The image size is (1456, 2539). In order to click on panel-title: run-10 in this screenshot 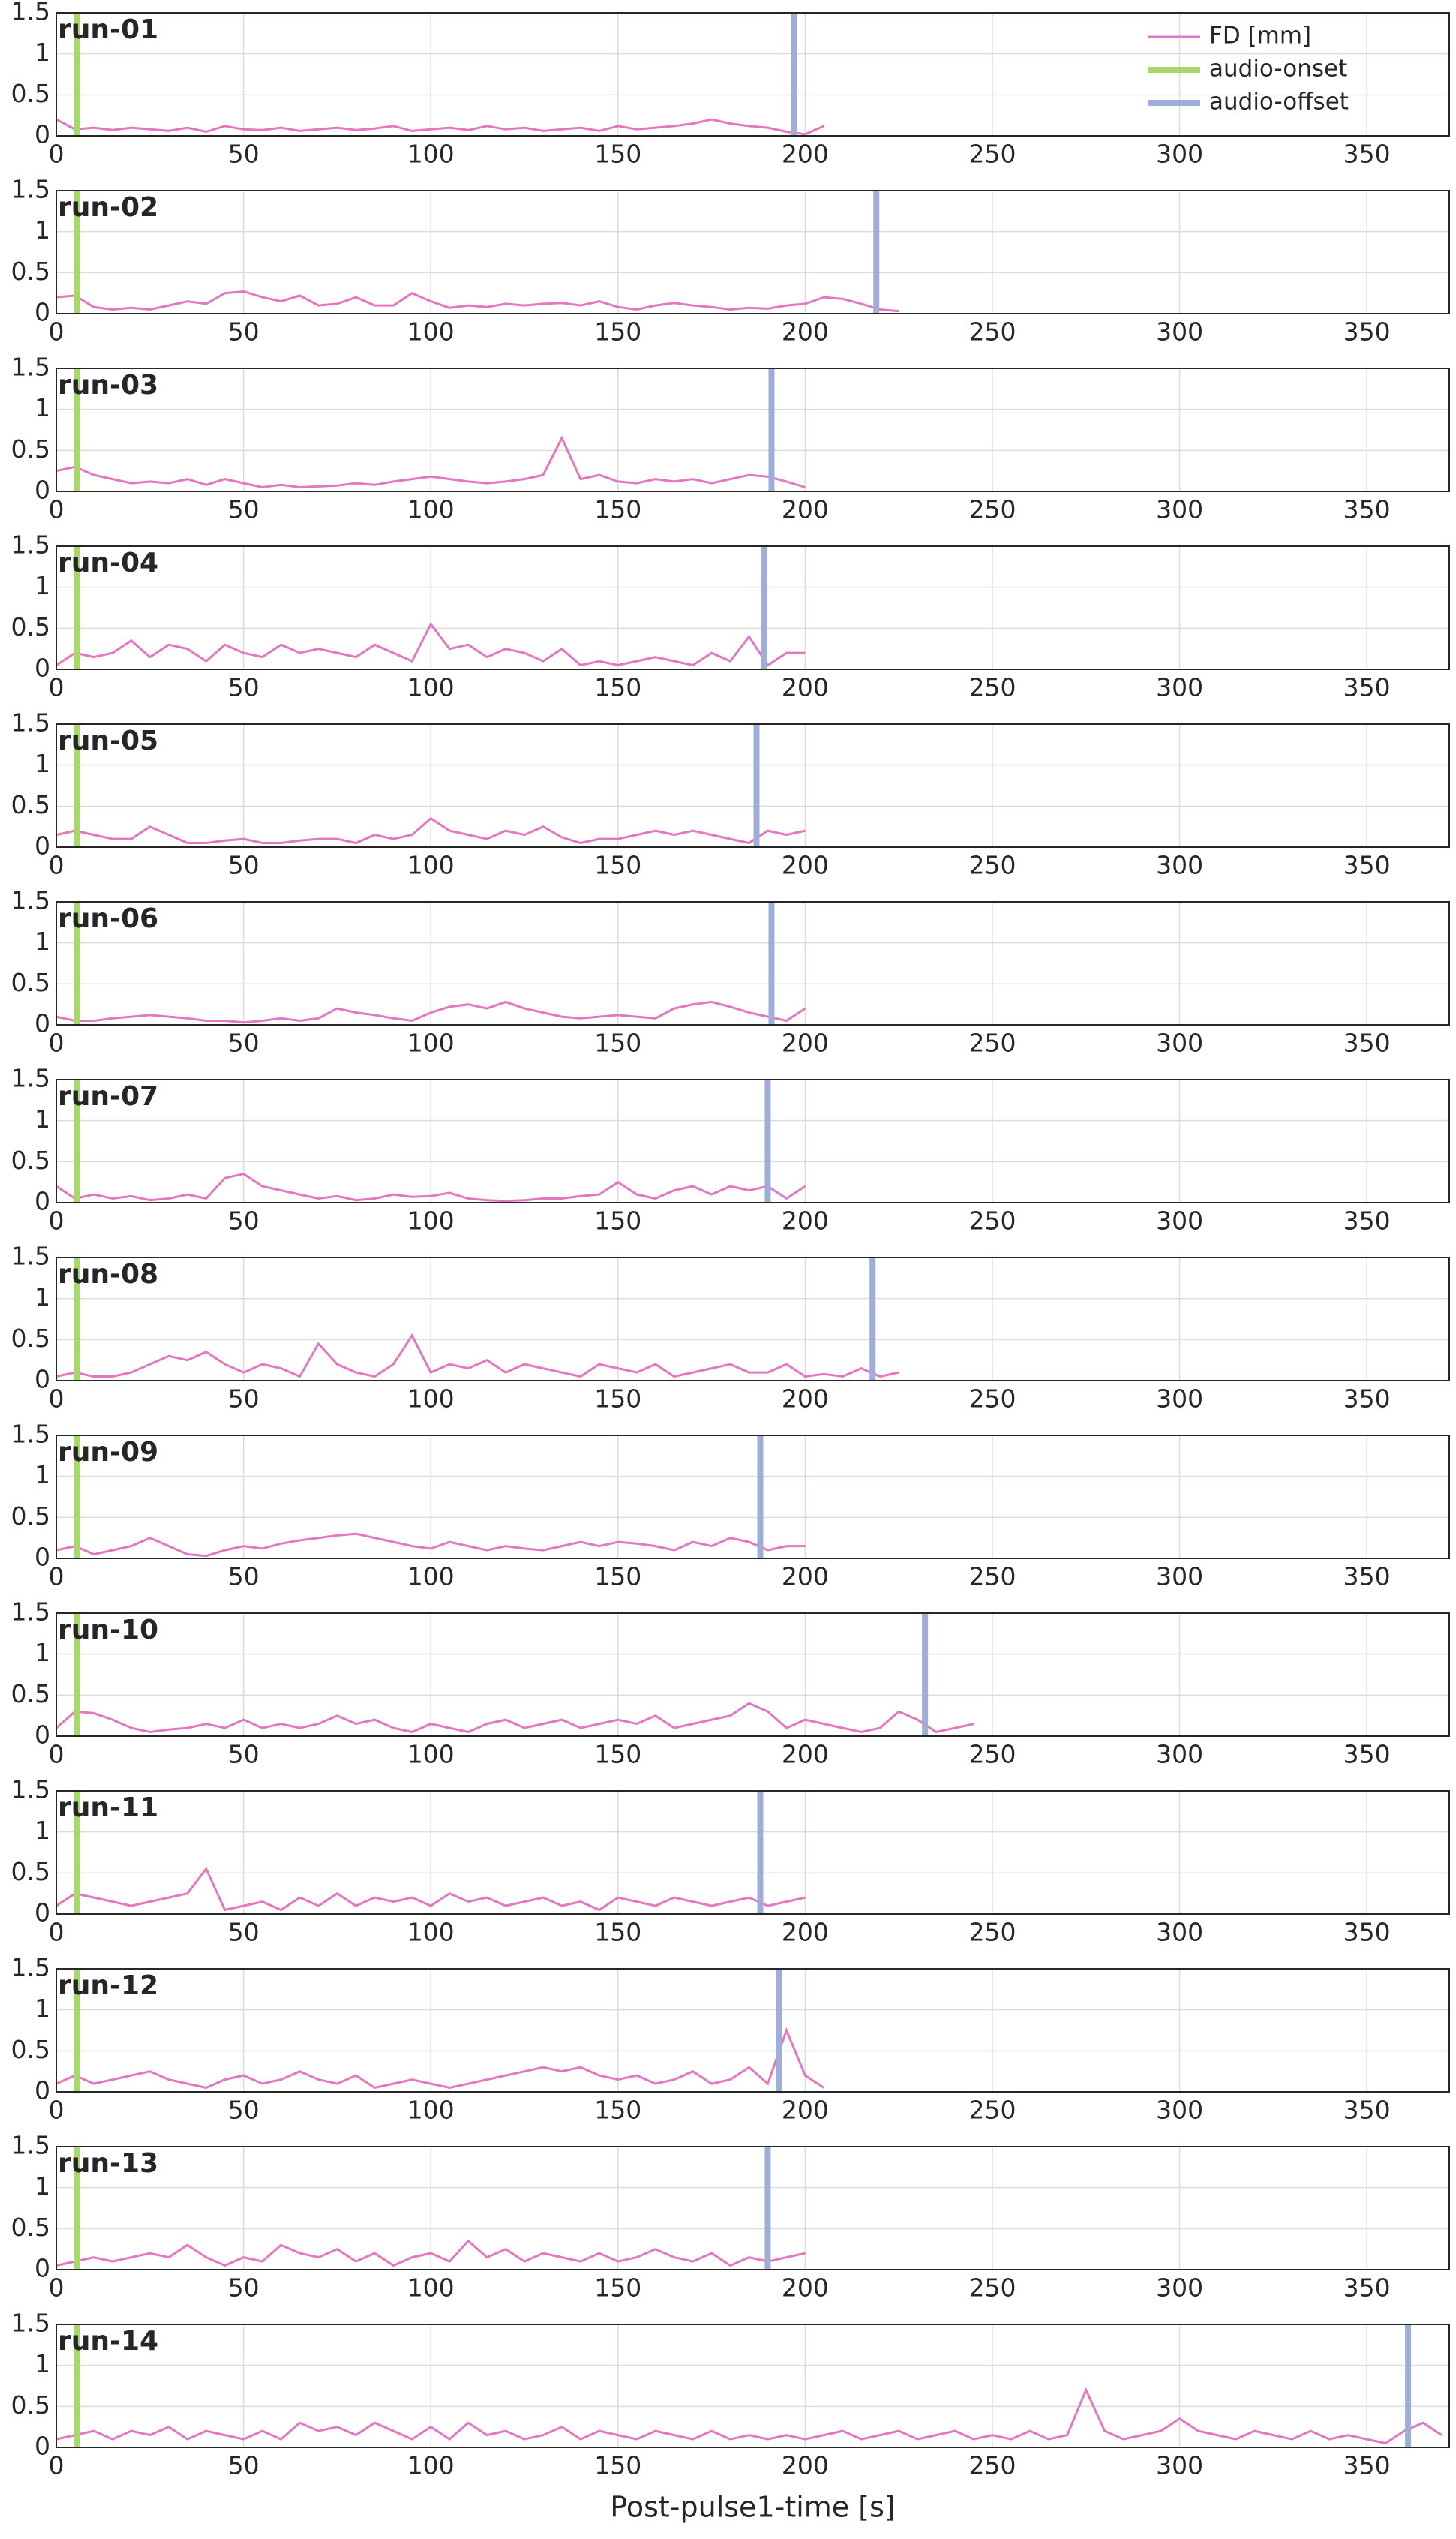, I will do `click(108, 1630)`.